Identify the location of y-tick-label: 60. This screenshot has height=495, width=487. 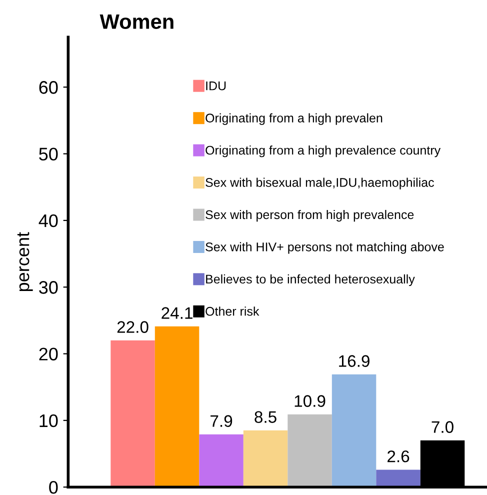
(48, 87).